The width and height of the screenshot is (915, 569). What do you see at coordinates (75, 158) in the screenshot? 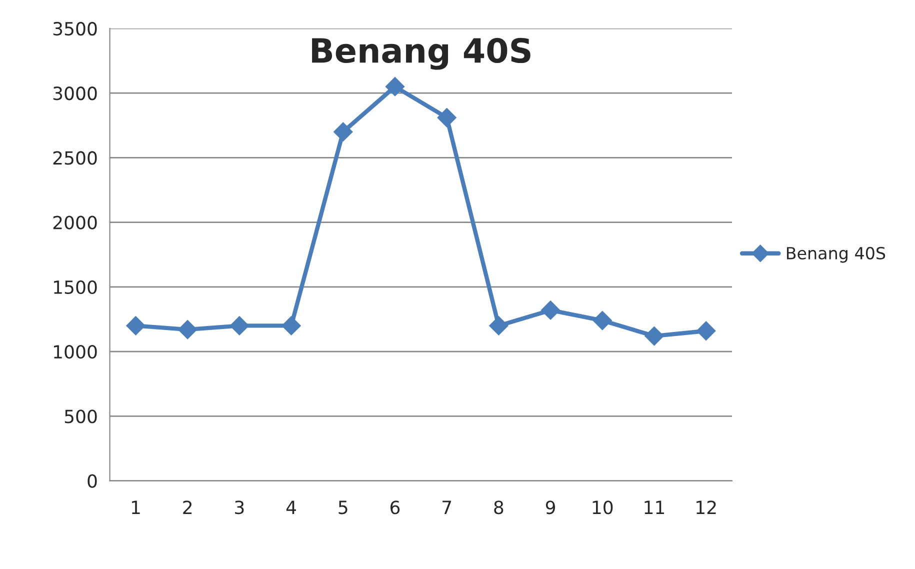
I see `y-tick-label: 2500` at bounding box center [75, 158].